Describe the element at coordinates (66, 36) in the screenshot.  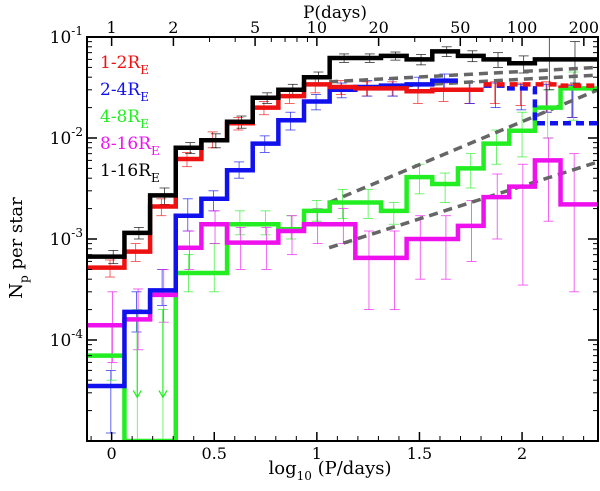
I see `y-tick-label: 10⁻¹` at that location.